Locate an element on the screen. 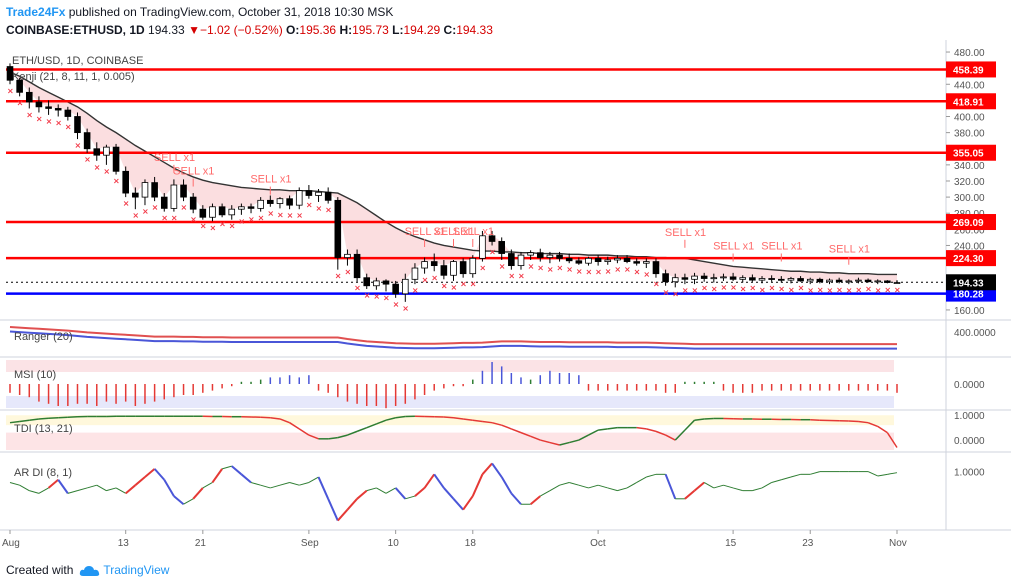 This screenshot has height=587, width=1011. close-value: 194.33 is located at coordinates (474, 30).